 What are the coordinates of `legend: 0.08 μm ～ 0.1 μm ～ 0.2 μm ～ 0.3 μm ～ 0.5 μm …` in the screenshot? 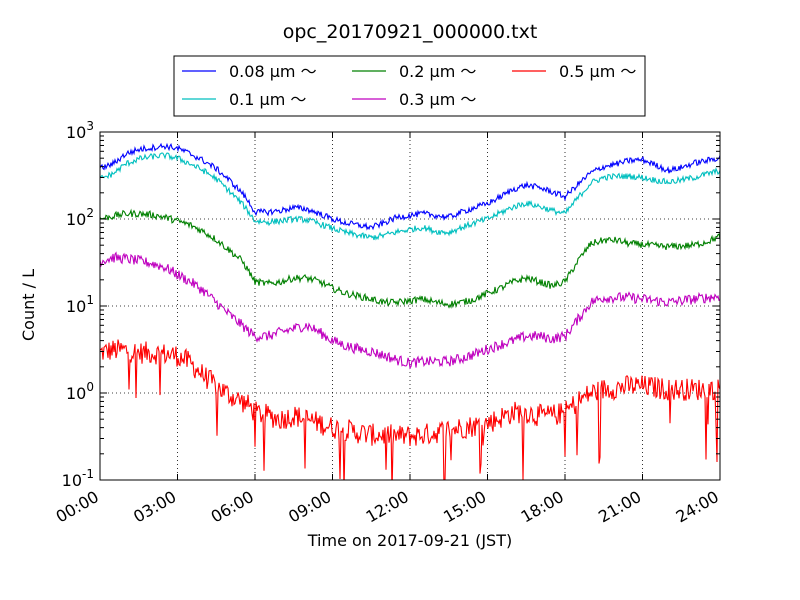 It's located at (409, 86).